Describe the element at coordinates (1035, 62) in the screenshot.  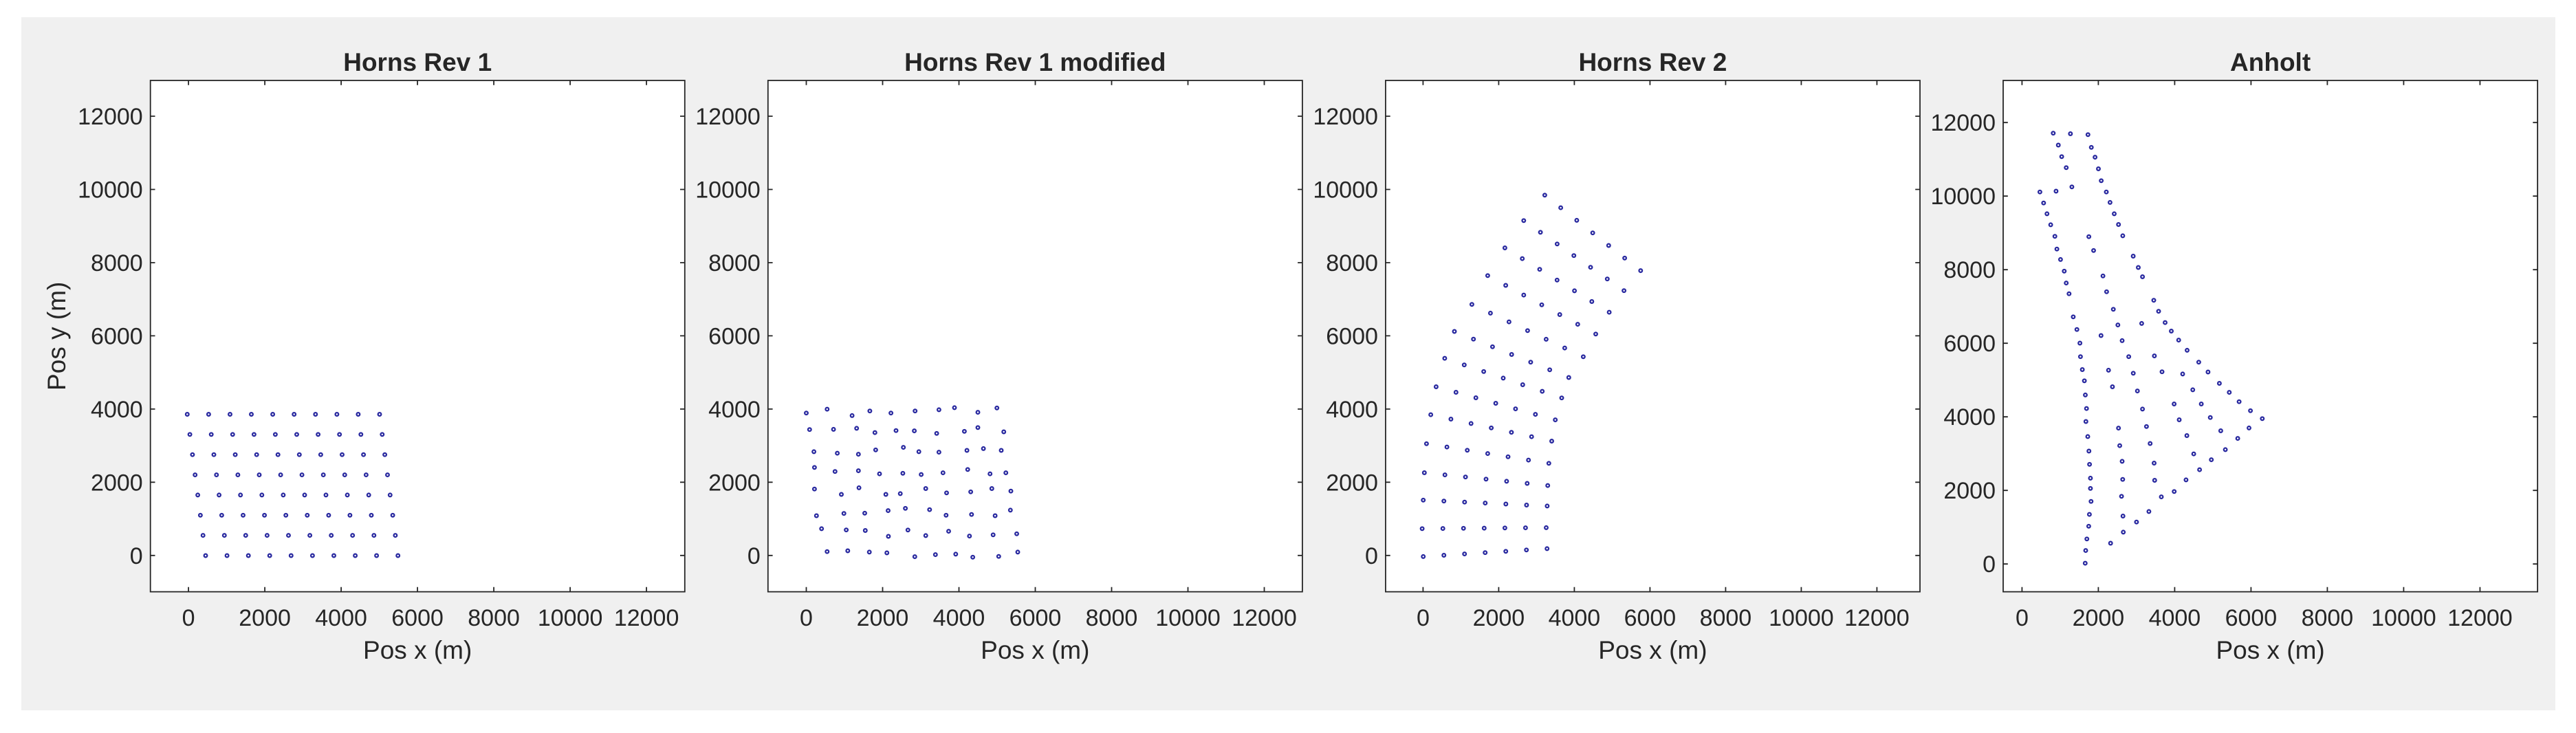
I see `svg-text: Horns Rev 1 modified` at that location.